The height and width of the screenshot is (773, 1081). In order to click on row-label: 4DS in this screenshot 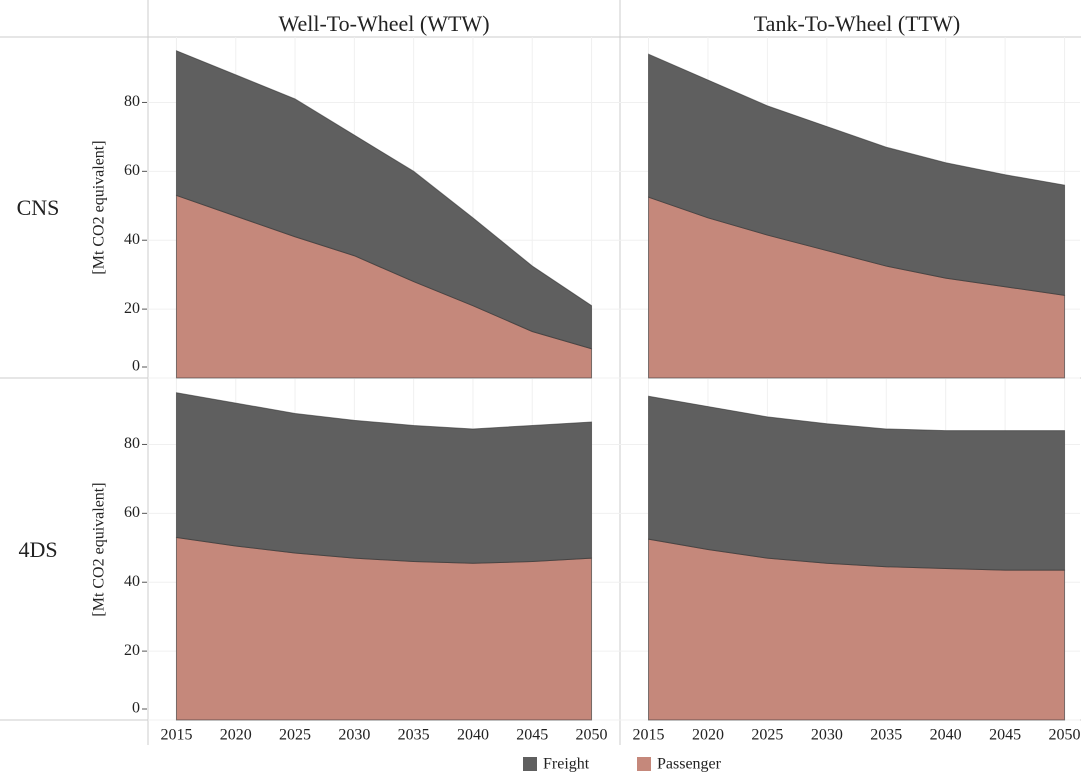, I will do `click(37, 549)`.